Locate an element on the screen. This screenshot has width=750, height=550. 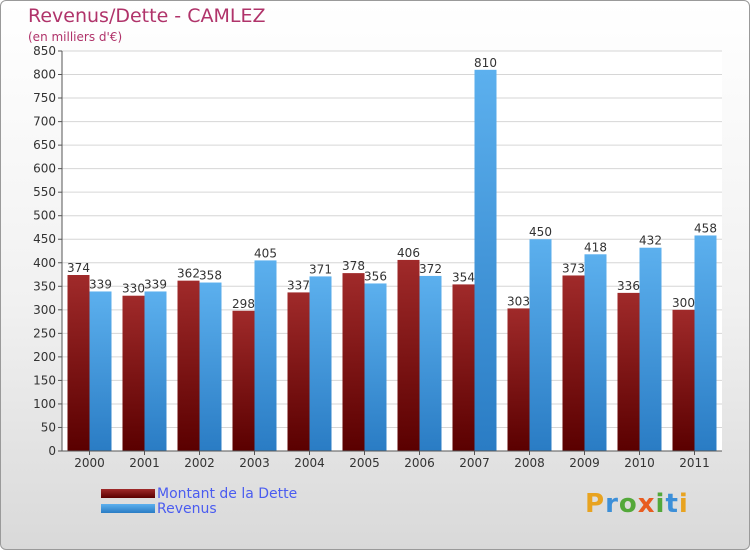
x-tick-label: 2008 is located at coordinates (529, 463).